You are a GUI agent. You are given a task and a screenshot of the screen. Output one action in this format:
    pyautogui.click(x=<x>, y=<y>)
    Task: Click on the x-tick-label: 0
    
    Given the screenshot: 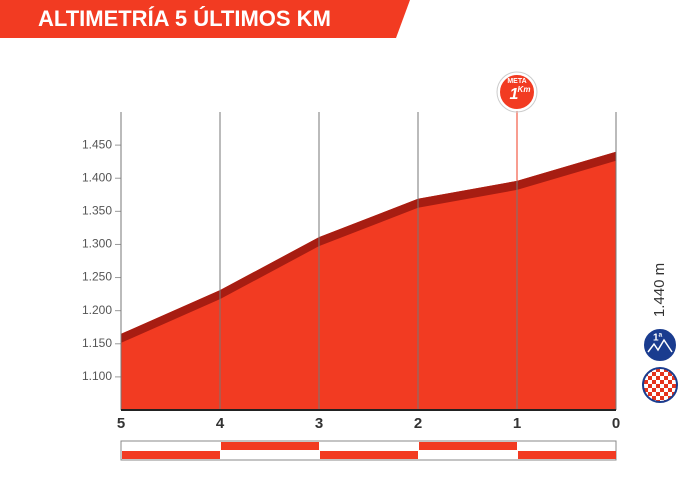 What is the action you would take?
    pyautogui.click(x=616, y=423)
    